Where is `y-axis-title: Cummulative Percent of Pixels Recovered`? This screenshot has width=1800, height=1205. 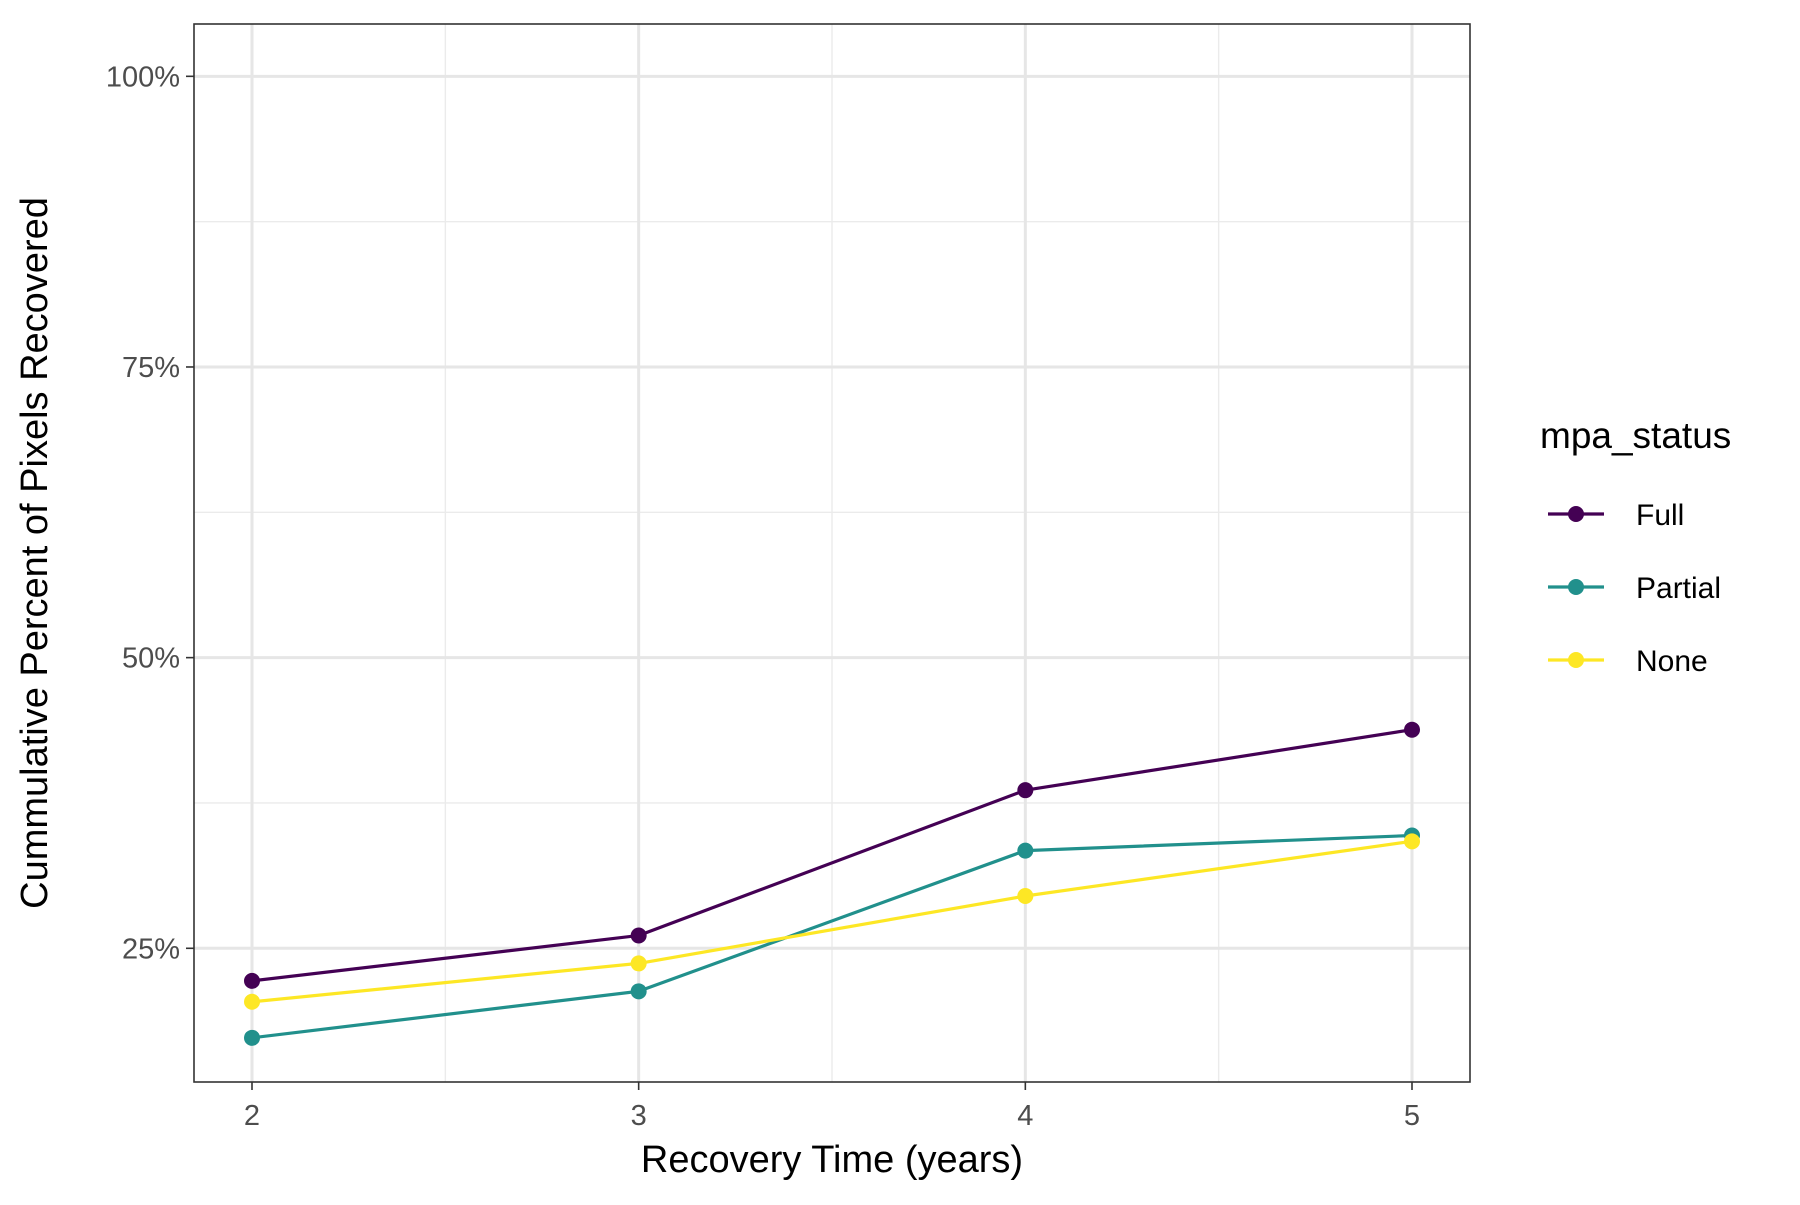
y-axis-title: Cummulative Percent of Pixels Recovered is located at coordinates (35, 553).